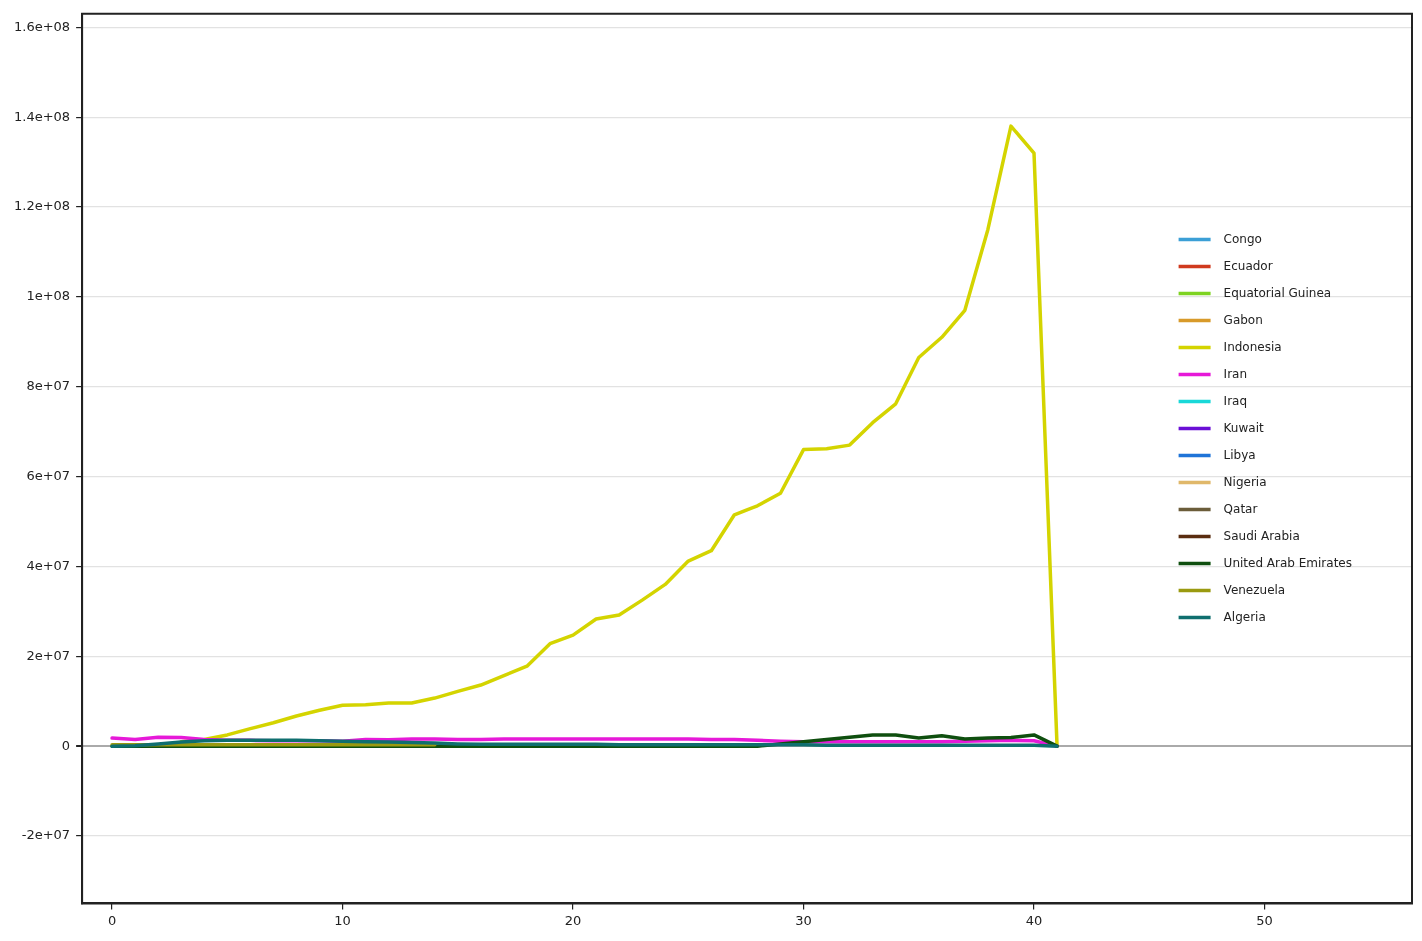 The height and width of the screenshot is (941, 1422). I want to click on legend-label: Saudi Arabia, so click(1261, 535).